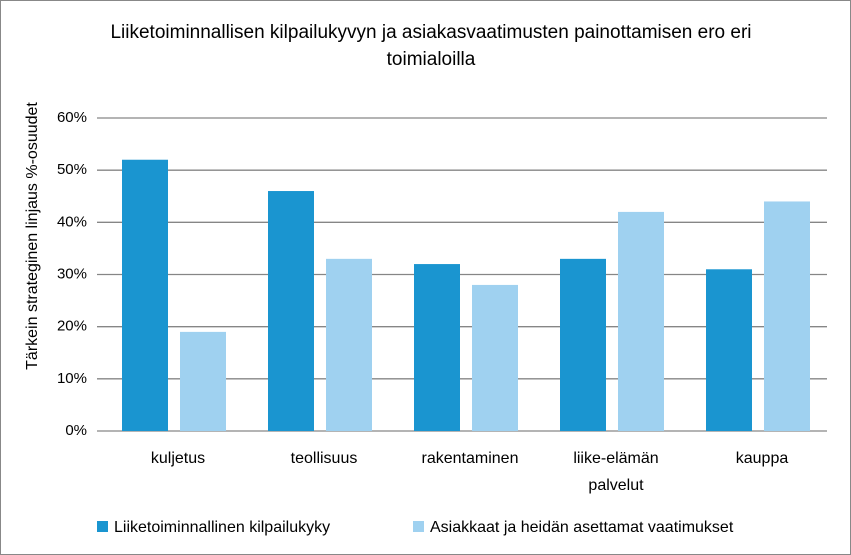 This screenshot has height=555, width=851. I want to click on y-tick-label: 40%, so click(72, 221).